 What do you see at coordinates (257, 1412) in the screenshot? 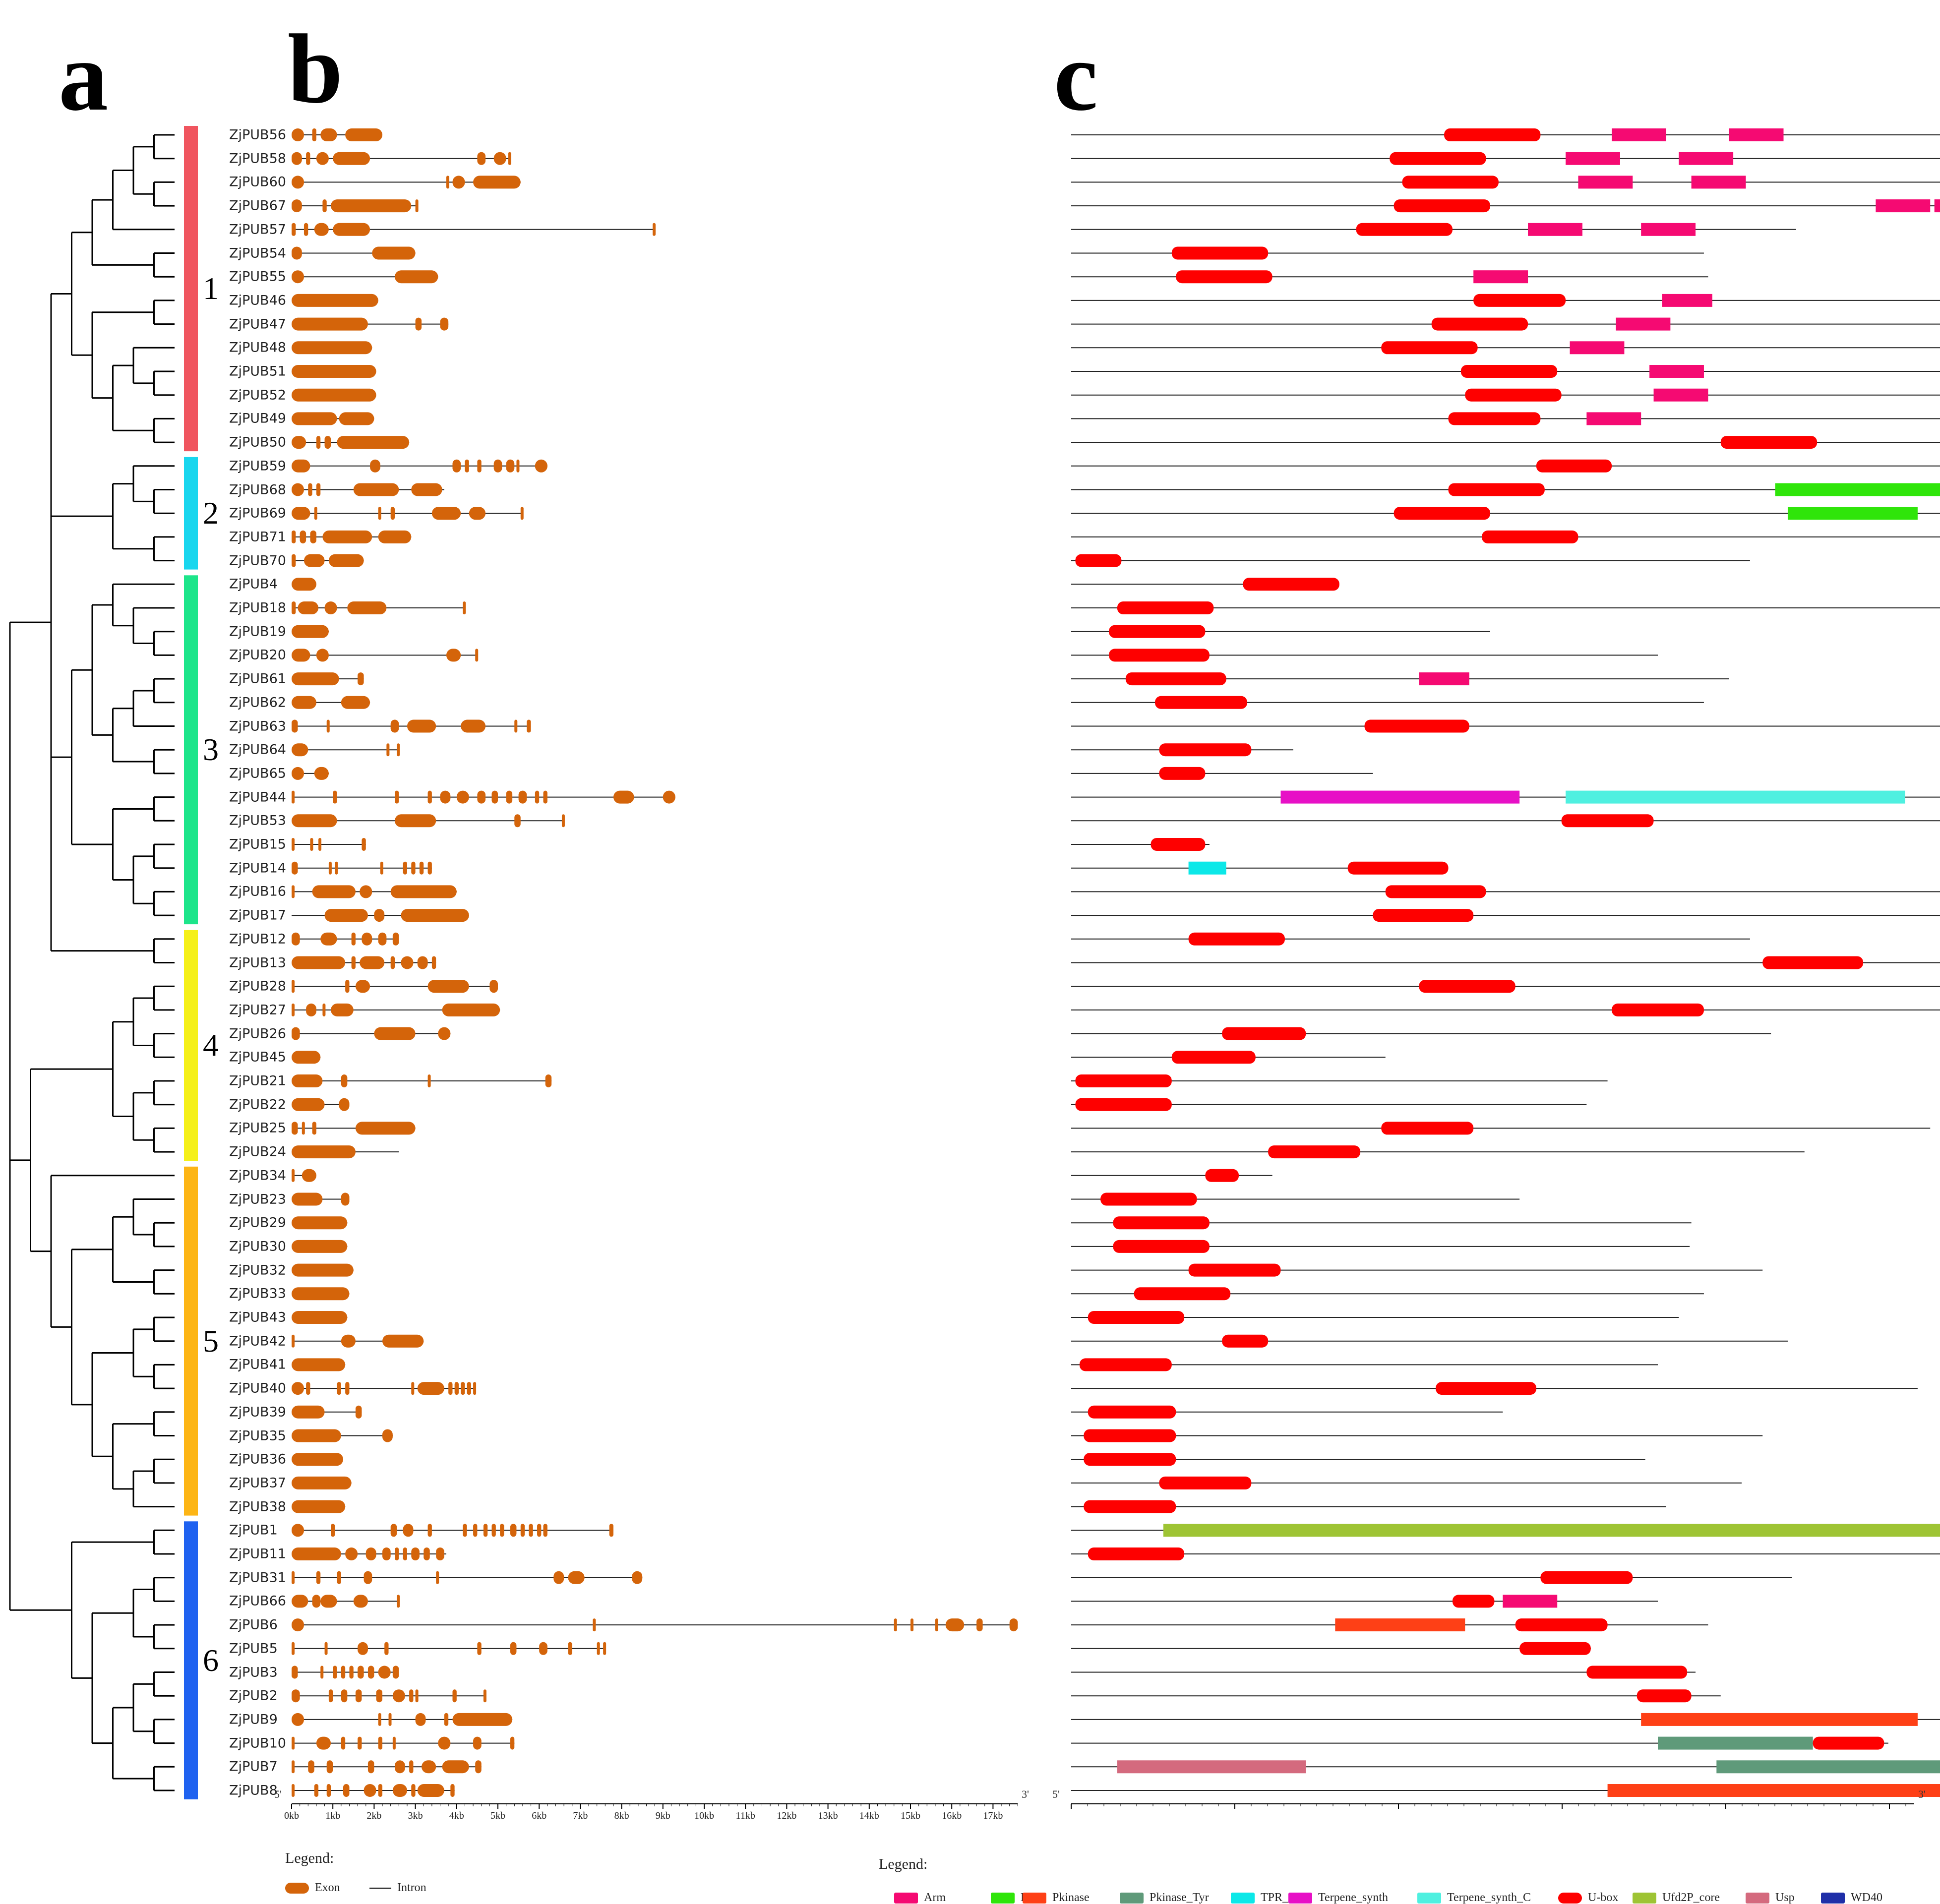
I see `gene-label: ZjPUB39` at bounding box center [257, 1412].